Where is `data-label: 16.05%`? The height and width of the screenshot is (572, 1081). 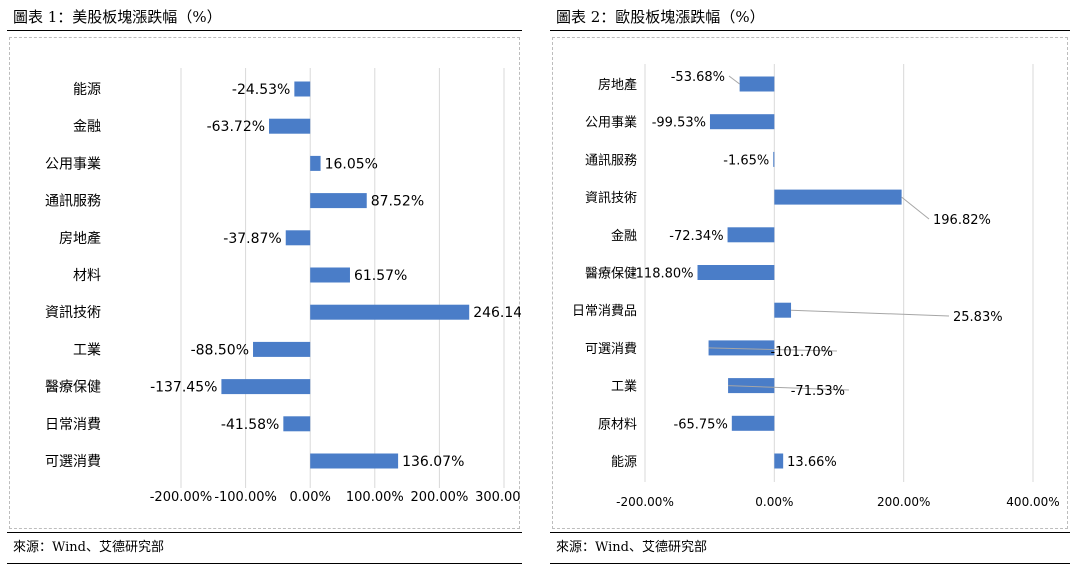 data-label: 16.05% is located at coordinates (351, 164).